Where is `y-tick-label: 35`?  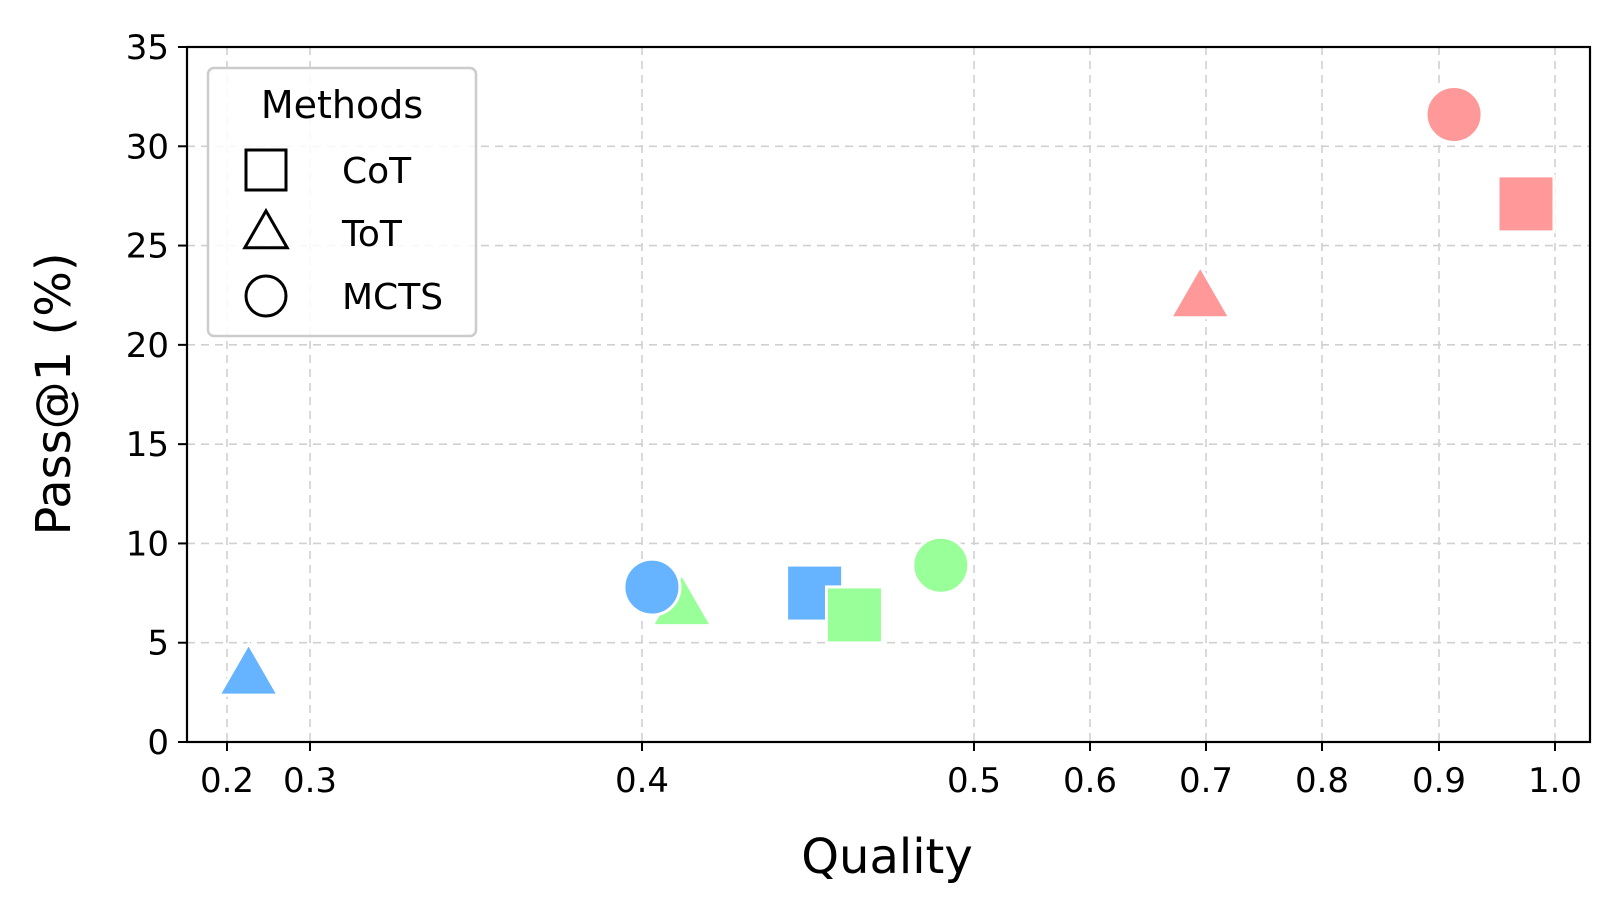
y-tick-label: 35 is located at coordinates (147, 48).